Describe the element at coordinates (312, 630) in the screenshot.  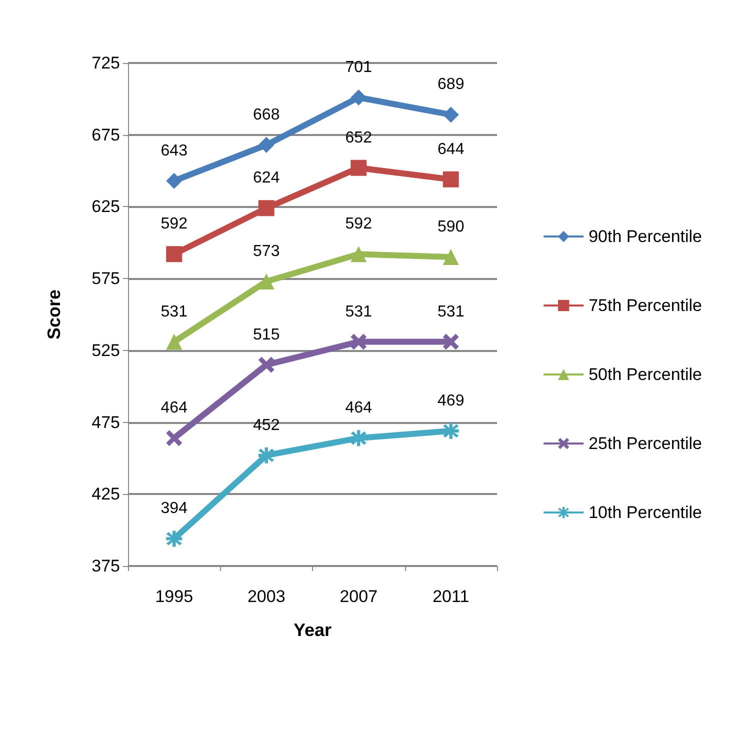
I see `x-axis-title: Year` at that location.